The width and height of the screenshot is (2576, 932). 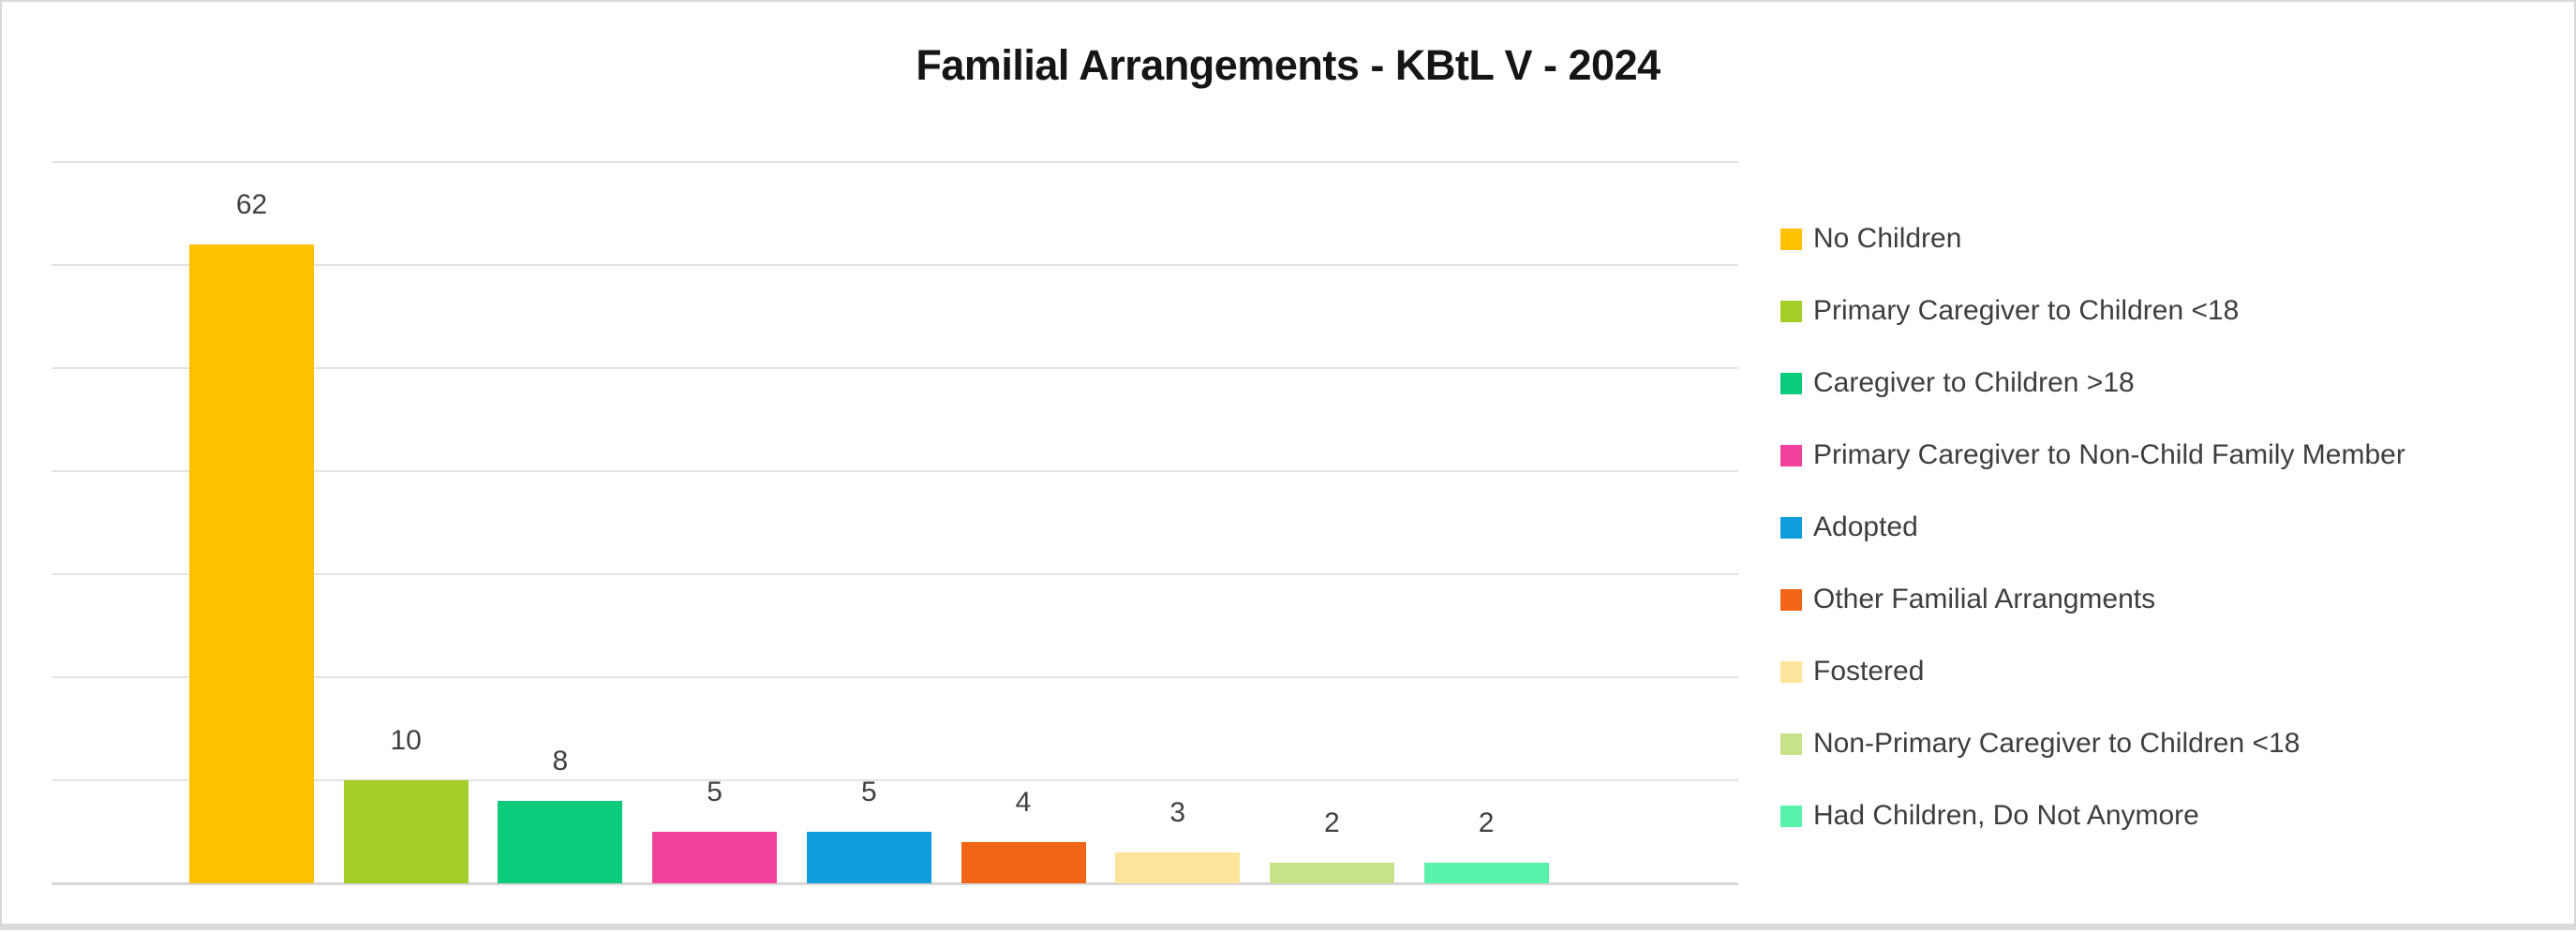 I want to click on legend-label: Fostered, so click(x=1869, y=671).